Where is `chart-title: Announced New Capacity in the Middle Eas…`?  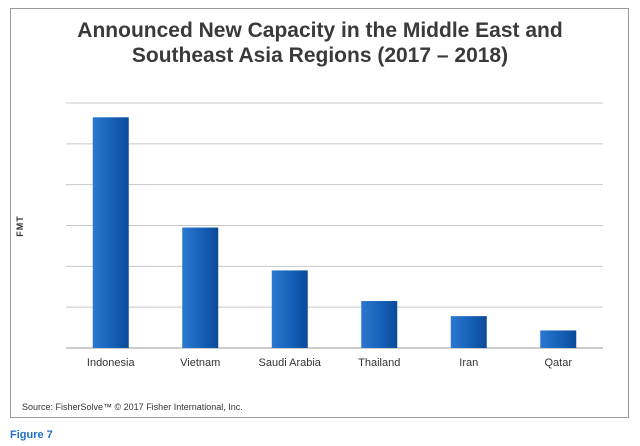
chart-title: Announced New Capacity in the Middle Eas… is located at coordinates (320, 43).